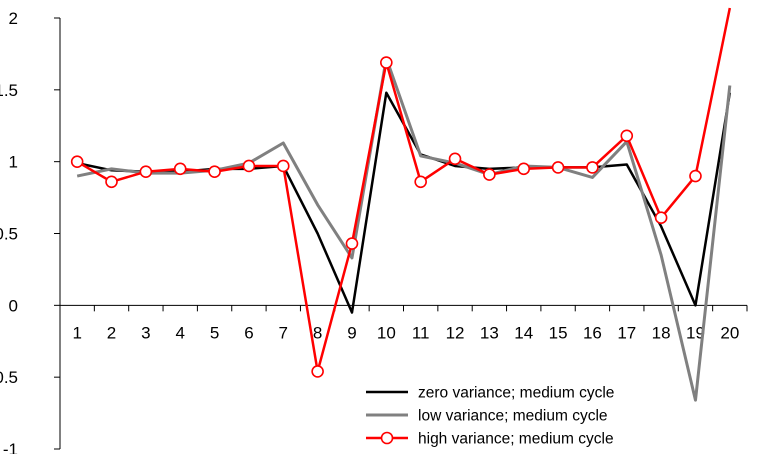  What do you see at coordinates (9, 377) in the screenshot?
I see `y-tick-label: -0.5` at bounding box center [9, 377].